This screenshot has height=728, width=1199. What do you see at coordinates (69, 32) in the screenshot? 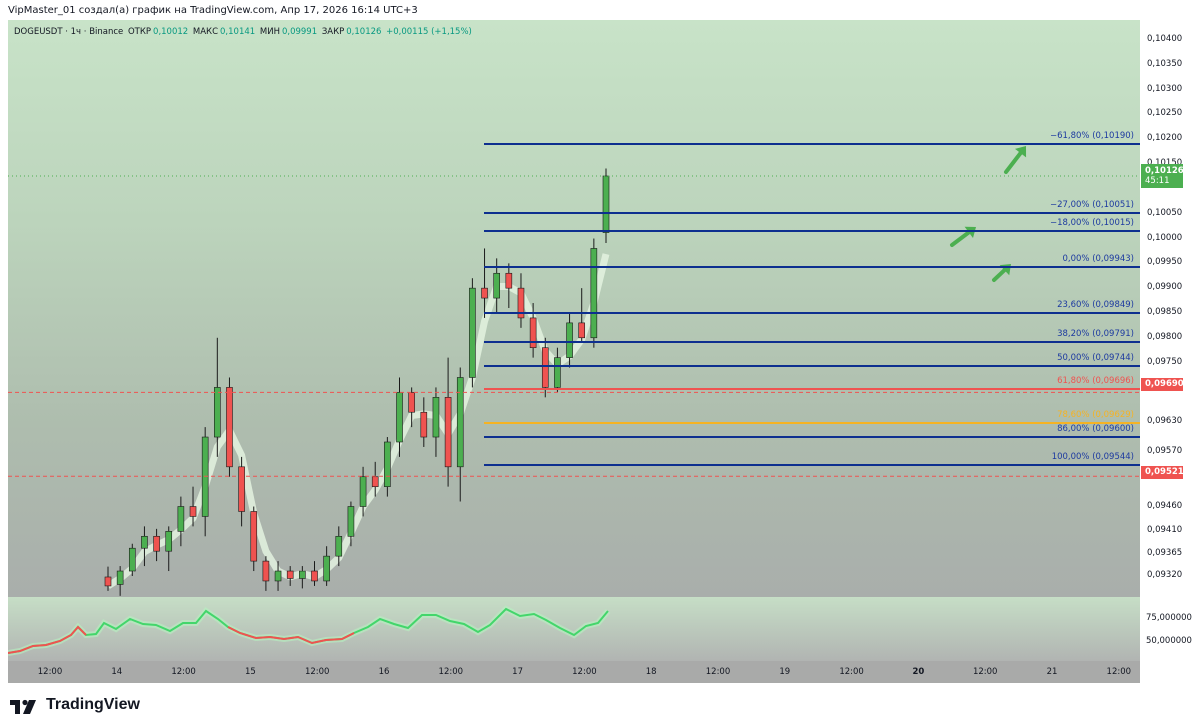
I see `symbol-name: DOGEUSDT · 1ч · Binance` at bounding box center [69, 32].